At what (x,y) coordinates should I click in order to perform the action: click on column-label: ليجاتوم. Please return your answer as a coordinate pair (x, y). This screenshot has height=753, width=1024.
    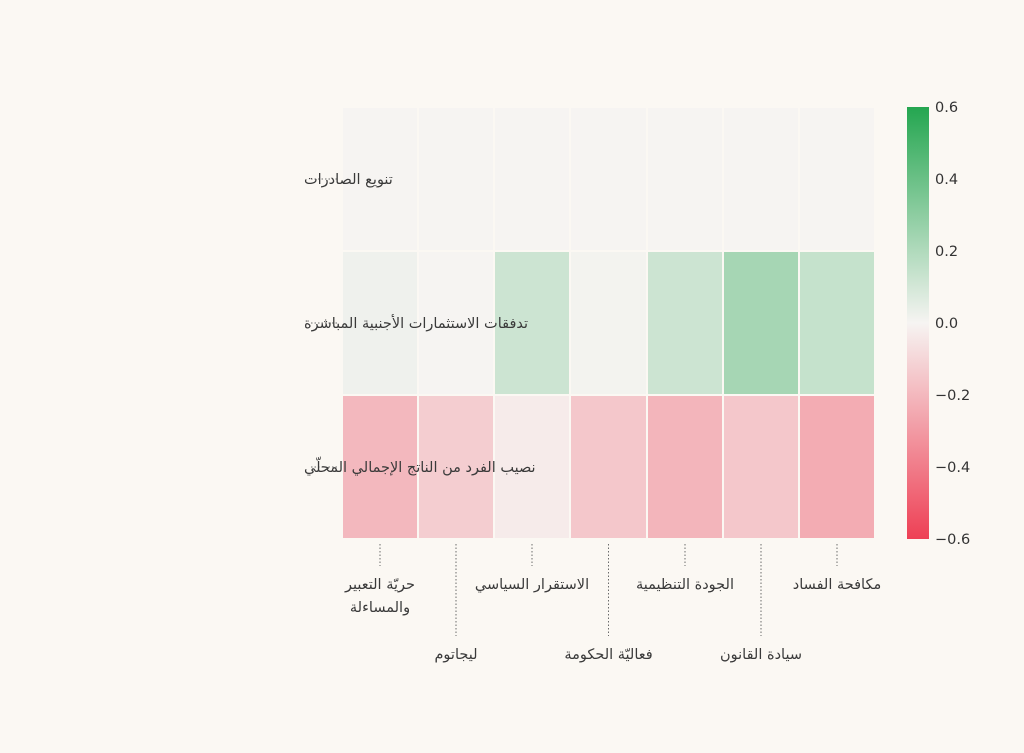
    Looking at the image, I should click on (455, 655).